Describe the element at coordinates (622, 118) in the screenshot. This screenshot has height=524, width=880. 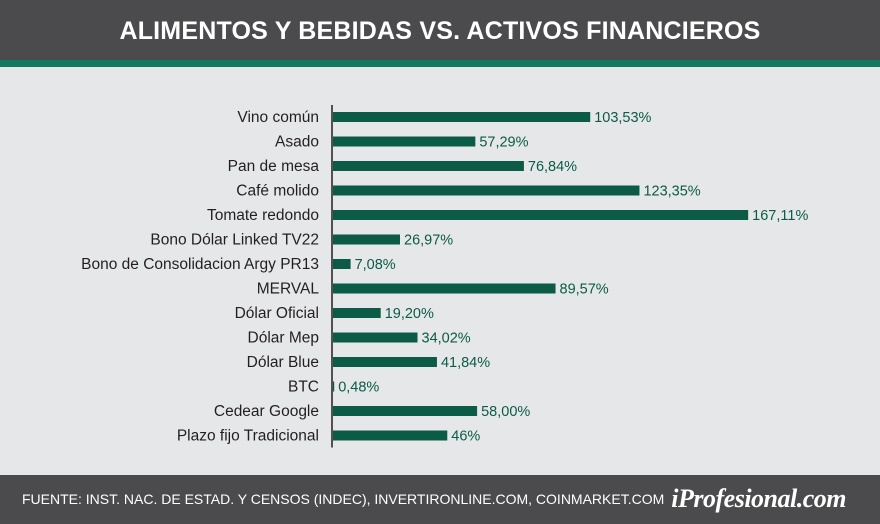
I see `data-label: 103,53%` at that location.